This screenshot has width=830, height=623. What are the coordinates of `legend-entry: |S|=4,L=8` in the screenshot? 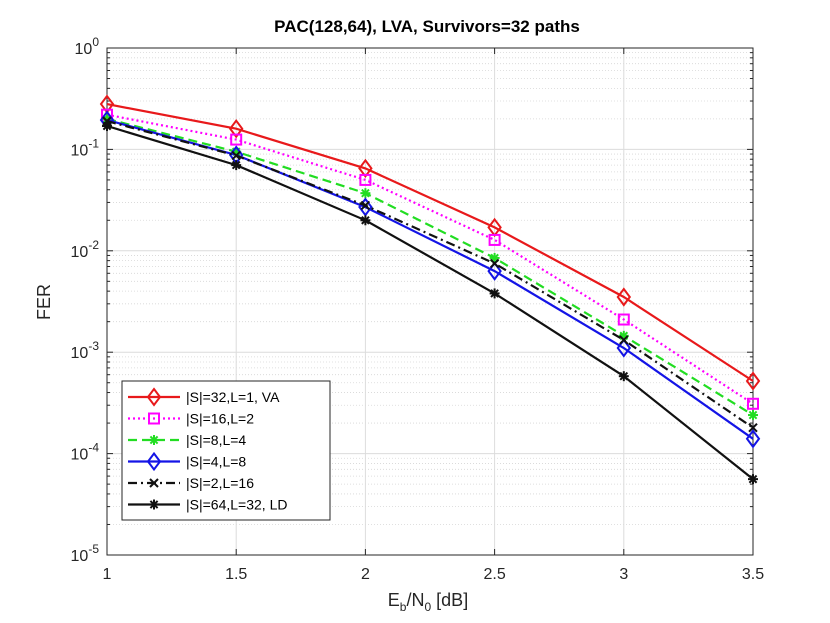 It's located at (187, 461).